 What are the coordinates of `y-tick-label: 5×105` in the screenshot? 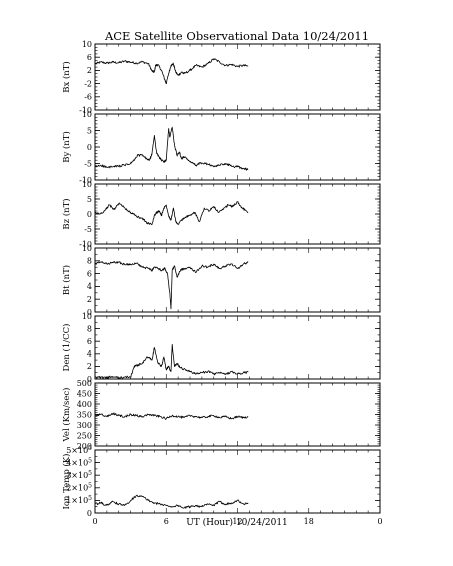 It's located at (79, 450).